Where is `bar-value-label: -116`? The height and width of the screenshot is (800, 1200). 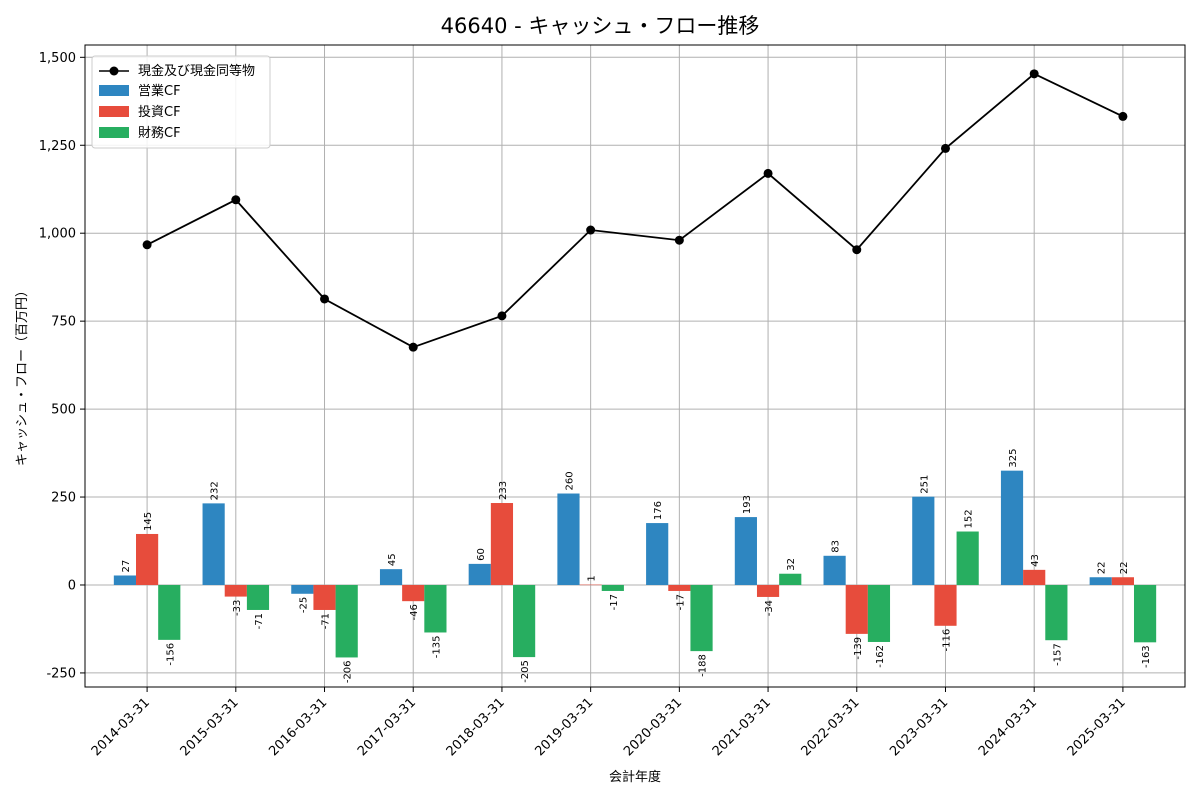
bar-value-label: -116 is located at coordinates (946, 640).